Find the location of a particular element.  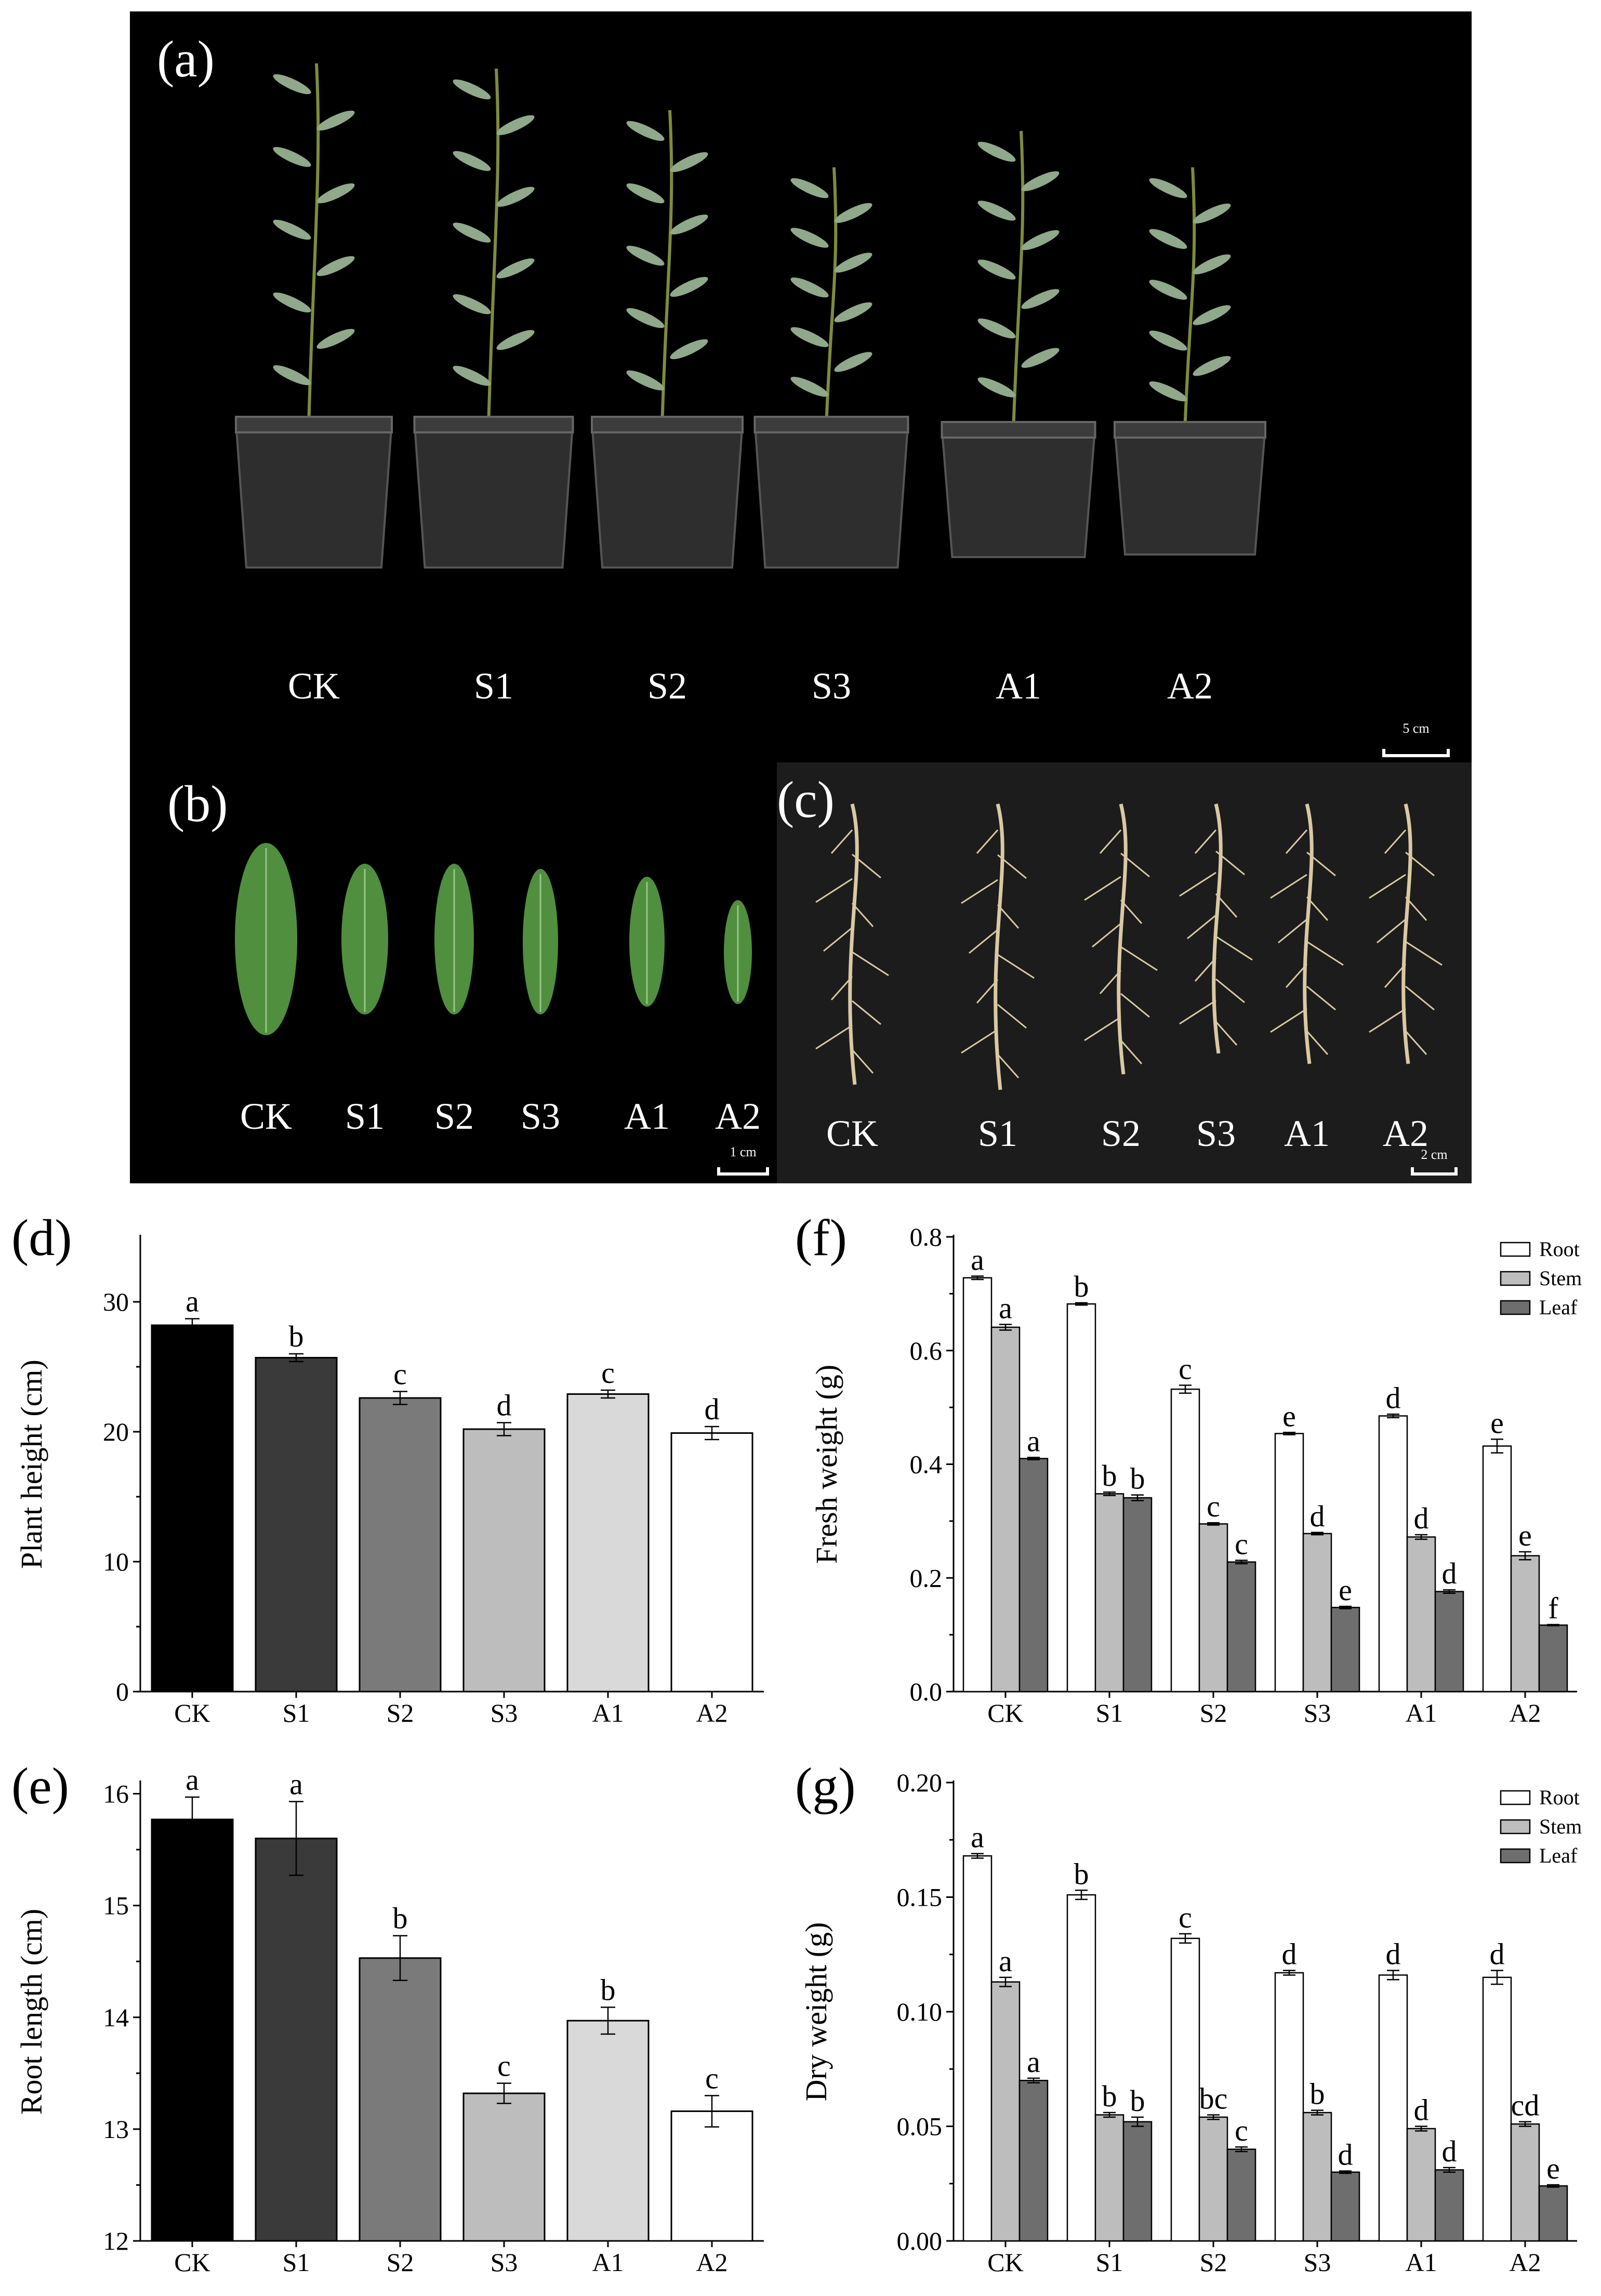

bar-leaf-a1 is located at coordinates (1449, 2205).